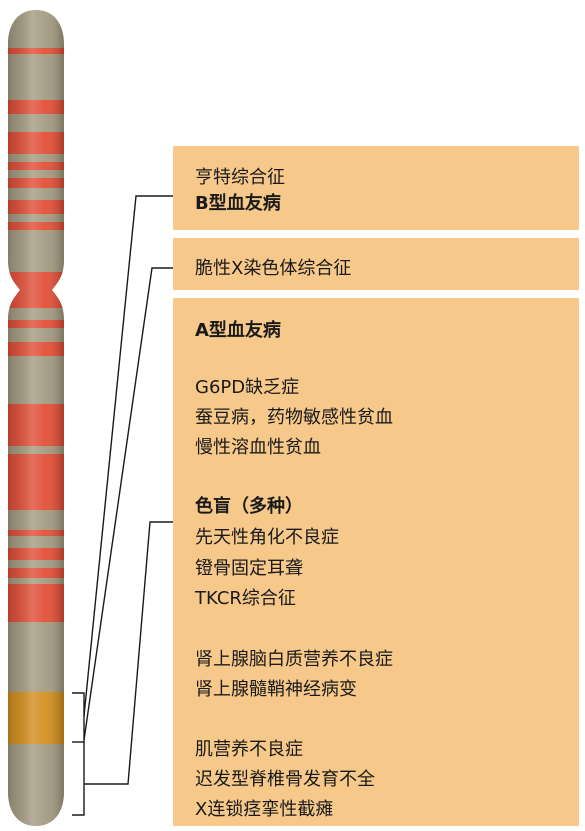 The height and width of the screenshot is (831, 585). What do you see at coordinates (258, 447) in the screenshot?
I see `disease-chronic-hemolytic-anemia: 慢性溶血性贫血` at bounding box center [258, 447].